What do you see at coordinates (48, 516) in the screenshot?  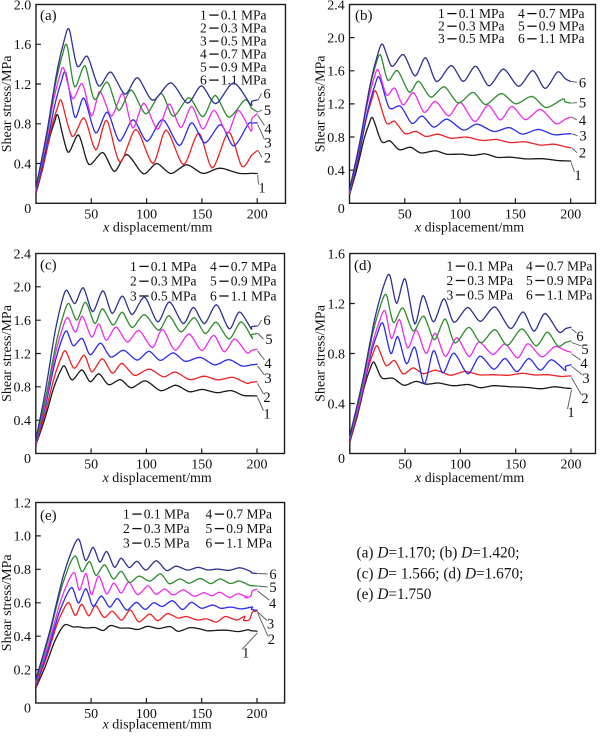 I see `svg-text: (e)` at bounding box center [48, 516].